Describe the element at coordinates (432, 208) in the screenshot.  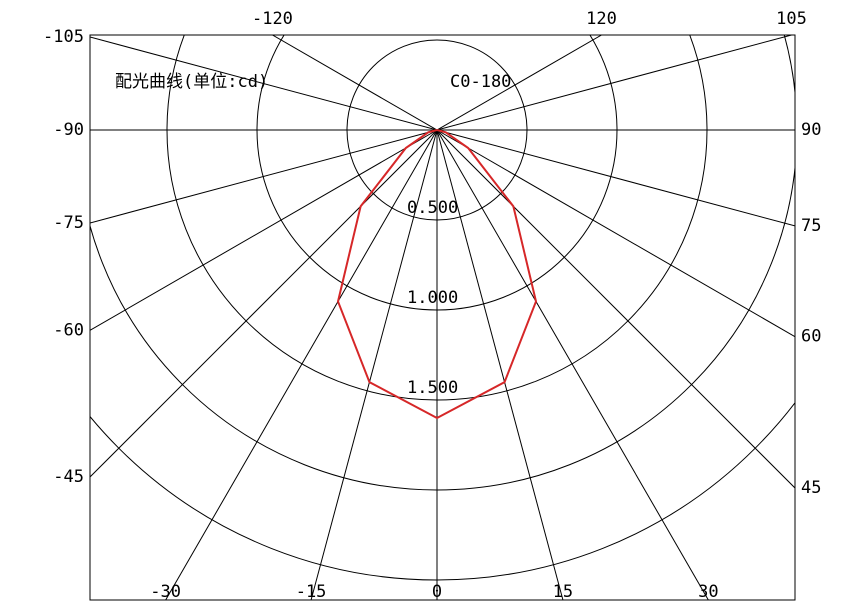
I see `ring-label: 0.500` at that location.